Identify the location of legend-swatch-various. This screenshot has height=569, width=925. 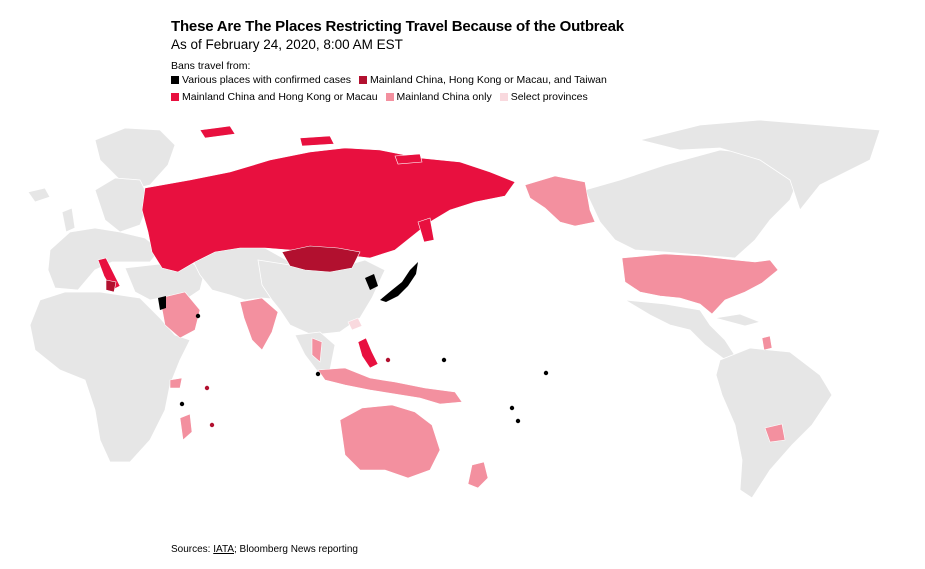
(175, 80).